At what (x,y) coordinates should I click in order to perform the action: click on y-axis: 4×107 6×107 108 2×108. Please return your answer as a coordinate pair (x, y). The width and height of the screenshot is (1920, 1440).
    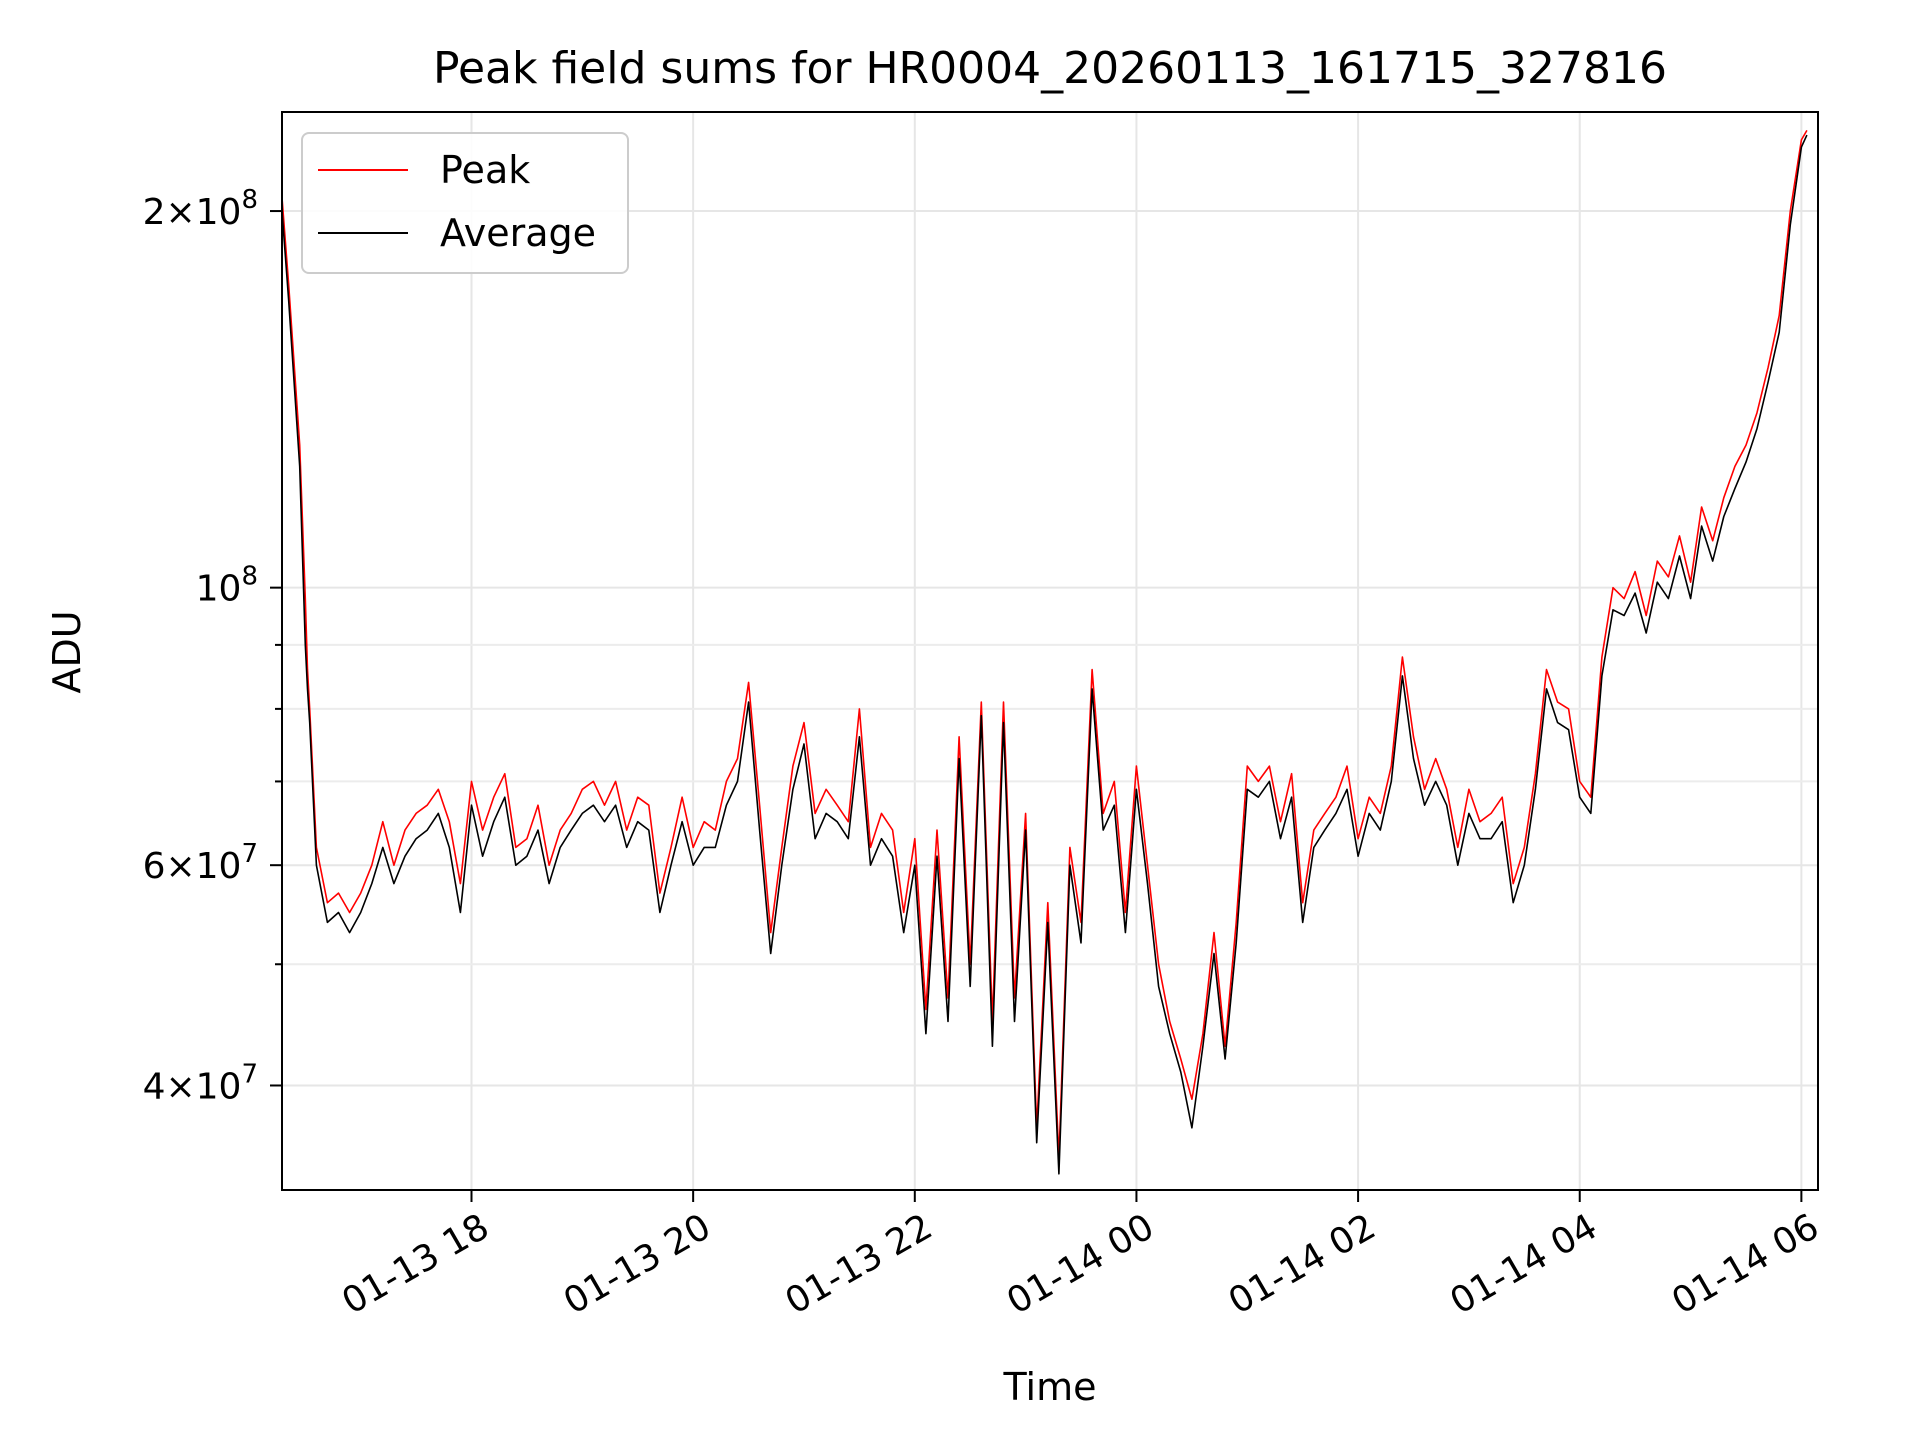
    Looking at the image, I should click on (212, 646).